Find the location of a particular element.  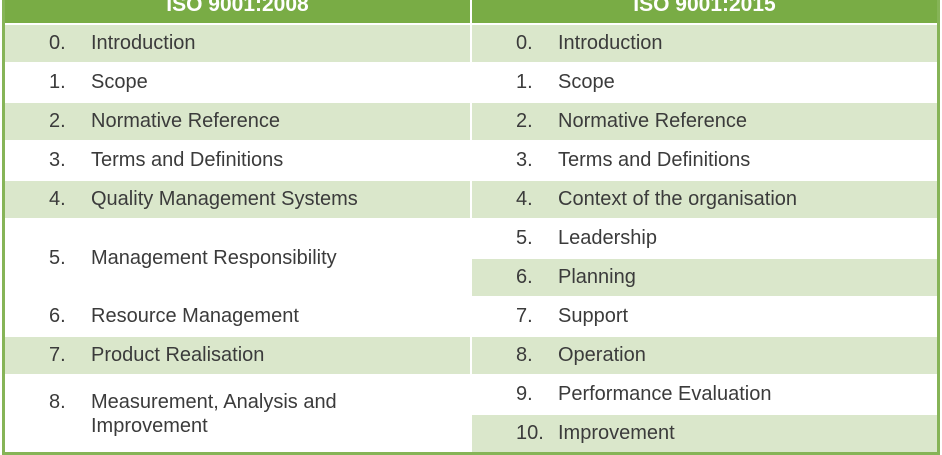

cell-2015-clause-7: 7. Support is located at coordinates (705, 316).